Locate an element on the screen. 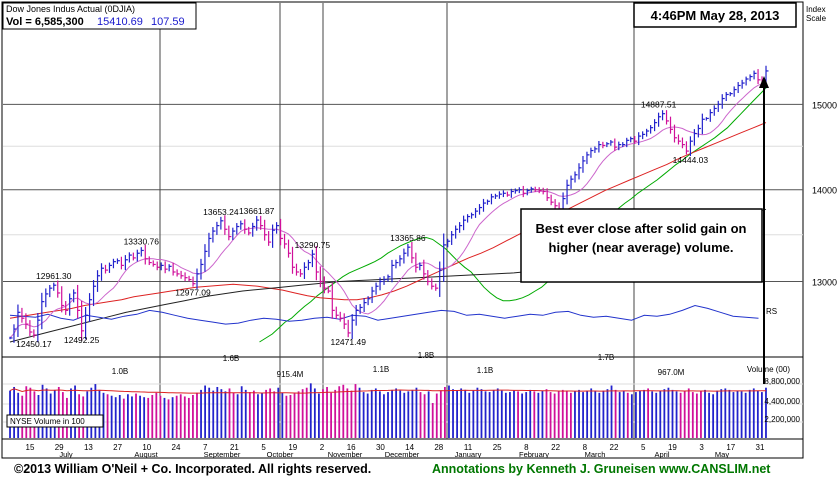  date-tick-label: 14 is located at coordinates (409, 447).